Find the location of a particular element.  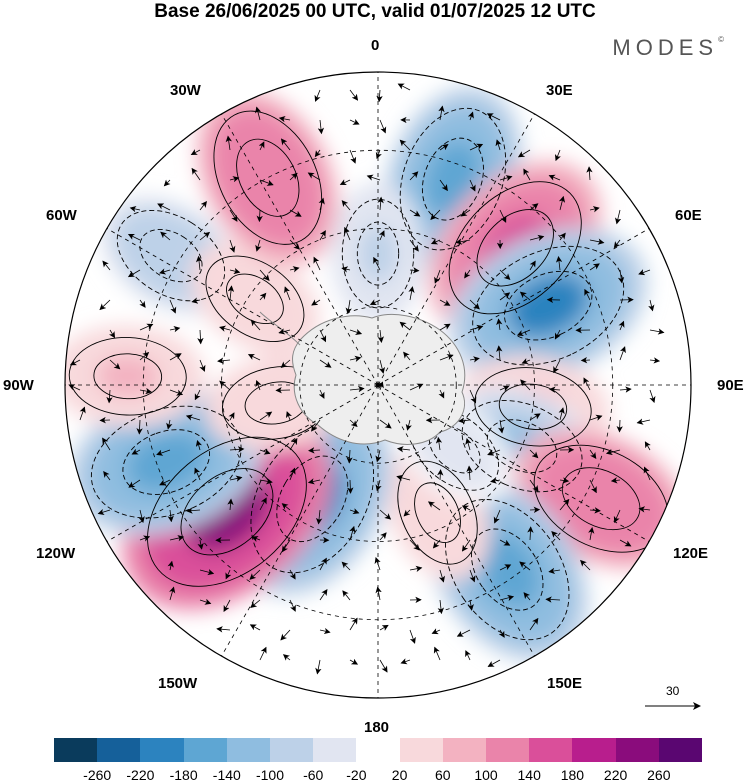

anomaly-core is located at coordinates (255, 299).